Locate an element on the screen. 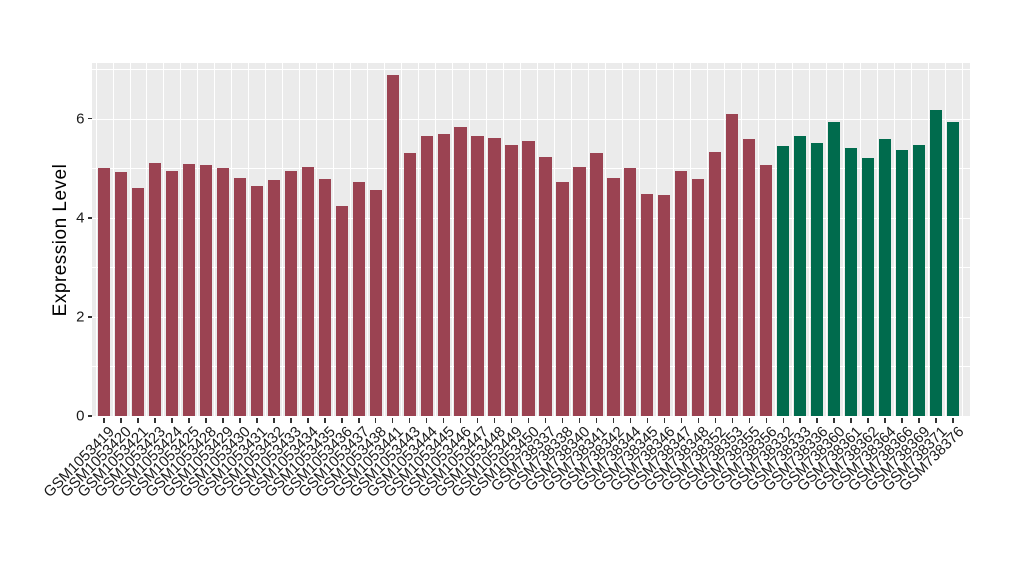 This screenshot has height=580, width=1020. bar-GSM738338 is located at coordinates (562, 298).